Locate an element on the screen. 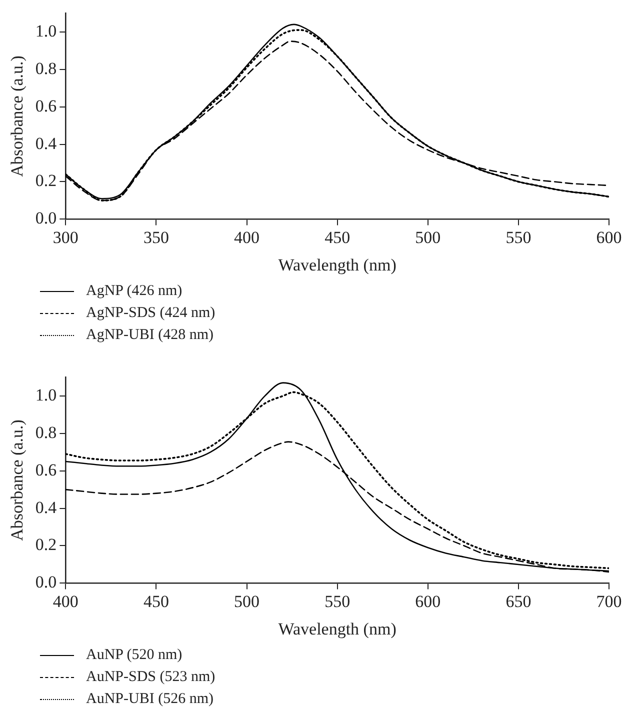 Image resolution: width=631 pixels, height=728 pixels. legend-label: AgNP-SDS (424 nm) is located at coordinates (151, 313).